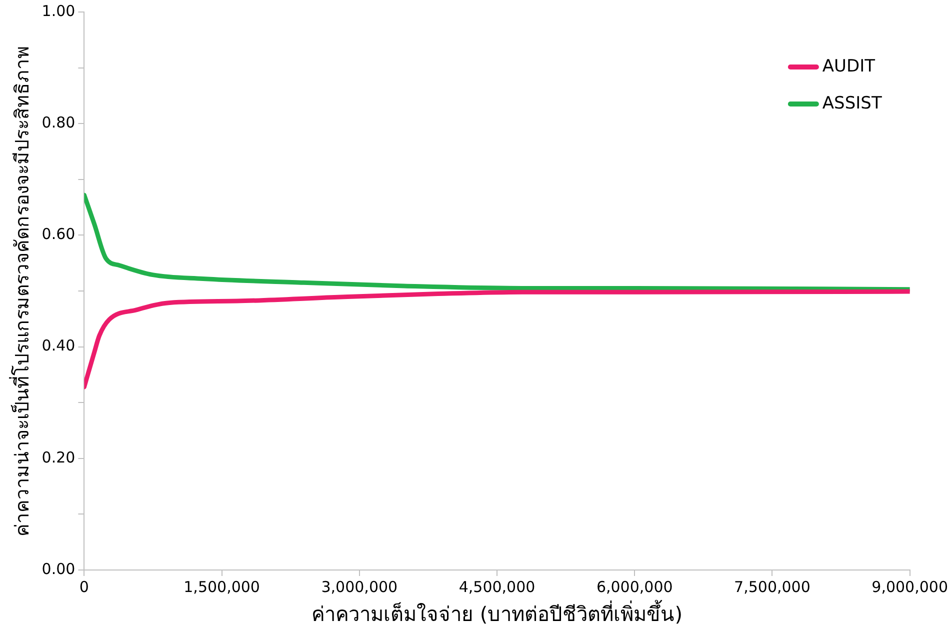  Describe the element at coordinates (497, 613) in the screenshot. I see `x-axis-title: ค่าความเต็มใจจ่าย (บาทต่อปีชีวิตที่เพิ่มขึ้น)` at that location.